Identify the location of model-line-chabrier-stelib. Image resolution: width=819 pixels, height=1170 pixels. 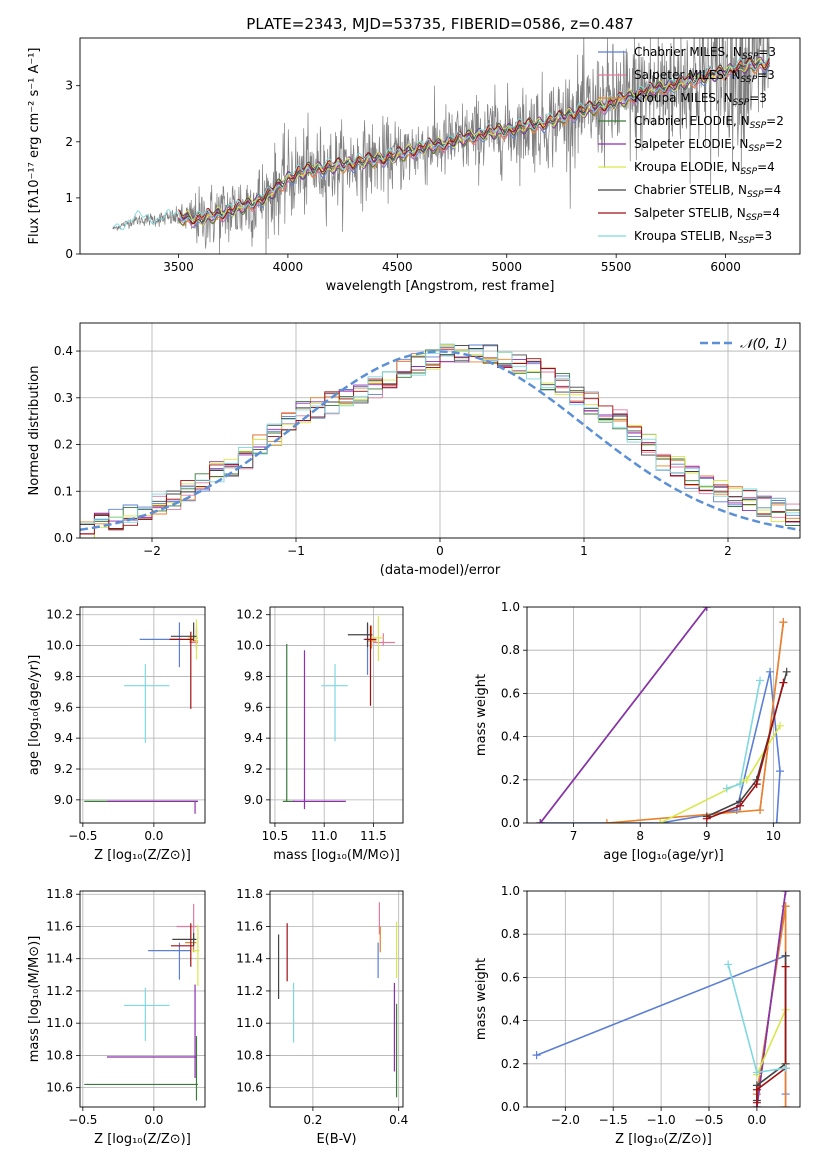
(474, 141).